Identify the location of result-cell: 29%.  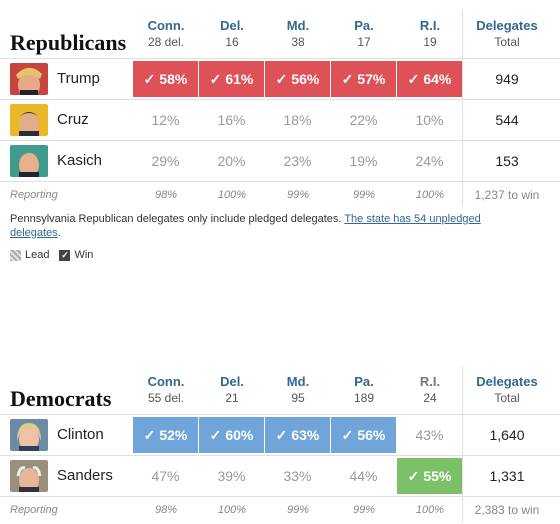
(165, 161).